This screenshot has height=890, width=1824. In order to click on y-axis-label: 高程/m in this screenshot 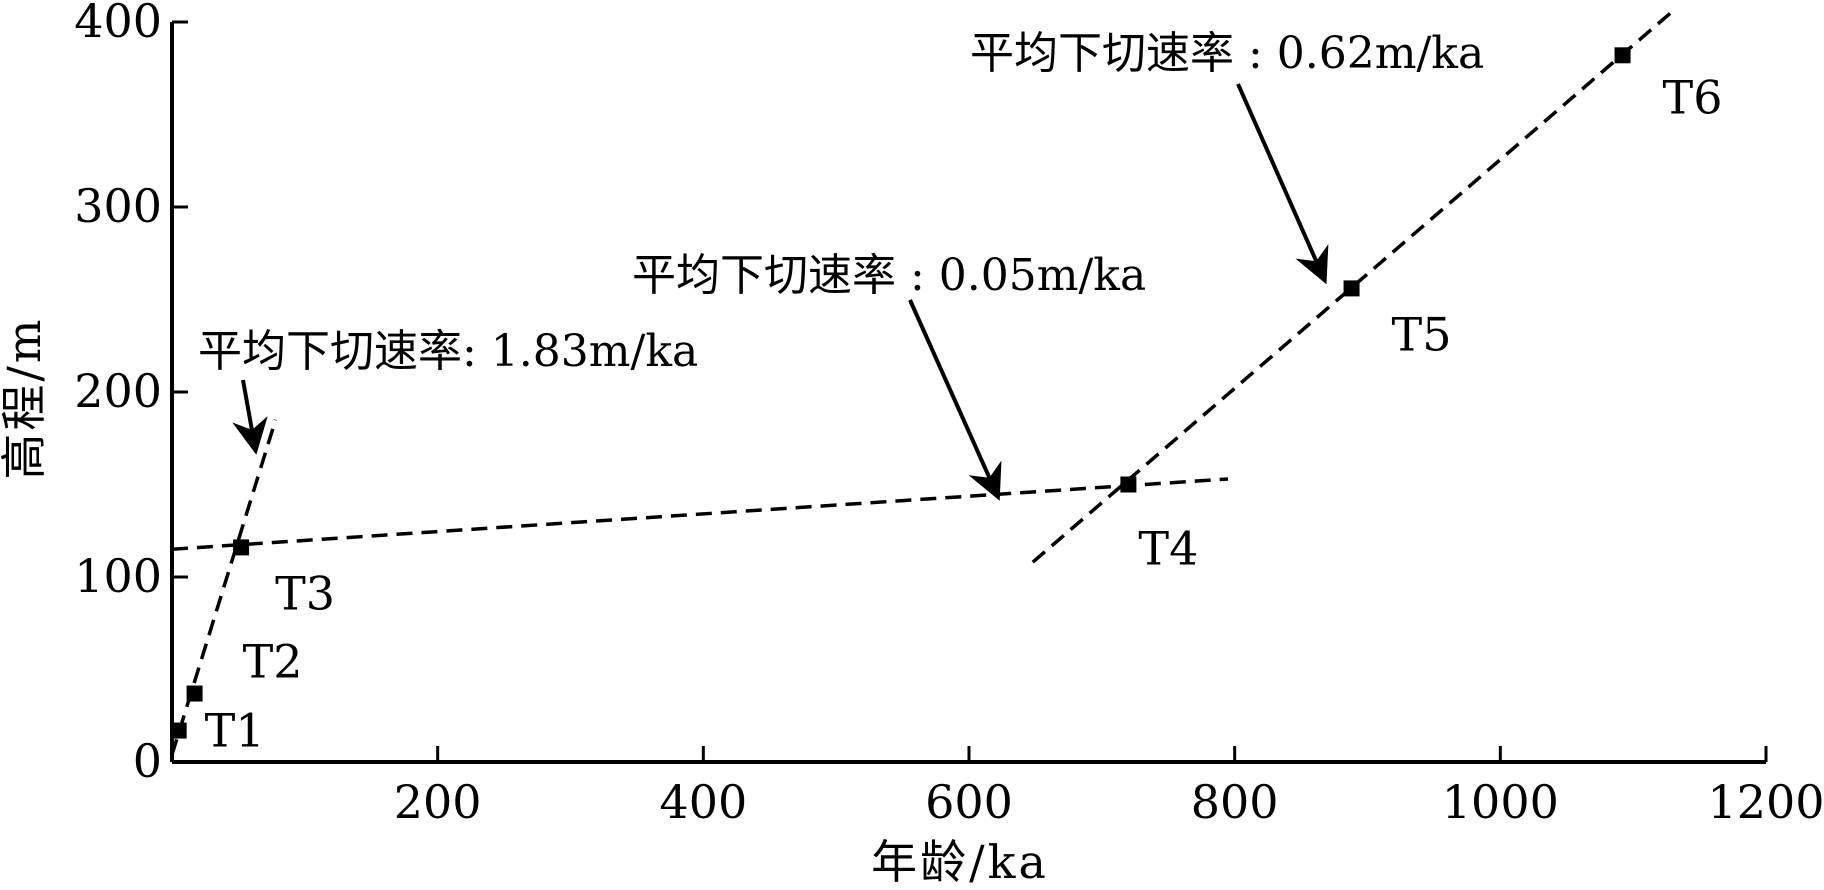, I will do `click(25, 397)`.